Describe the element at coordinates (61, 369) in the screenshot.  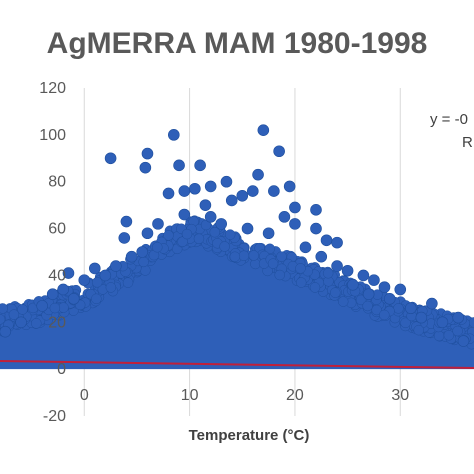
I see `y-tick-label: 0` at that location.